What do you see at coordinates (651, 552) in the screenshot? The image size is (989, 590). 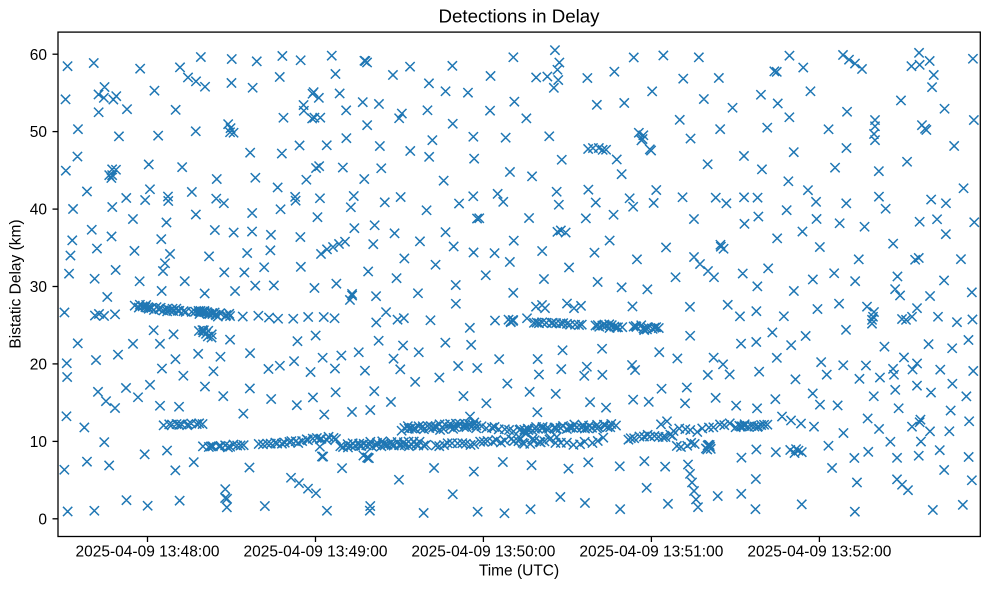 I see `svg-text: 2025-04-09 13:51:00` at bounding box center [651, 552].